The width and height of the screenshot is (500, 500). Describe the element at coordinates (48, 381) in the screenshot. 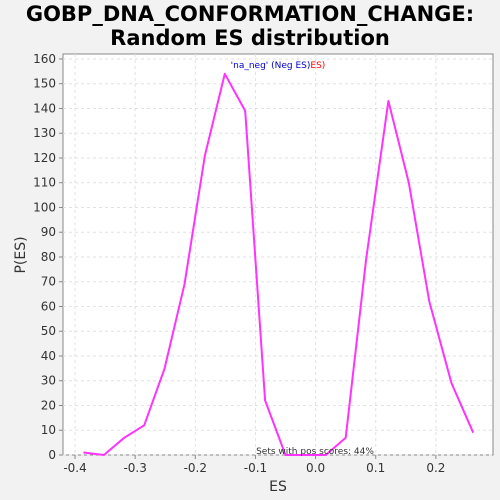

I see `y-tick-label: 30` at that location.